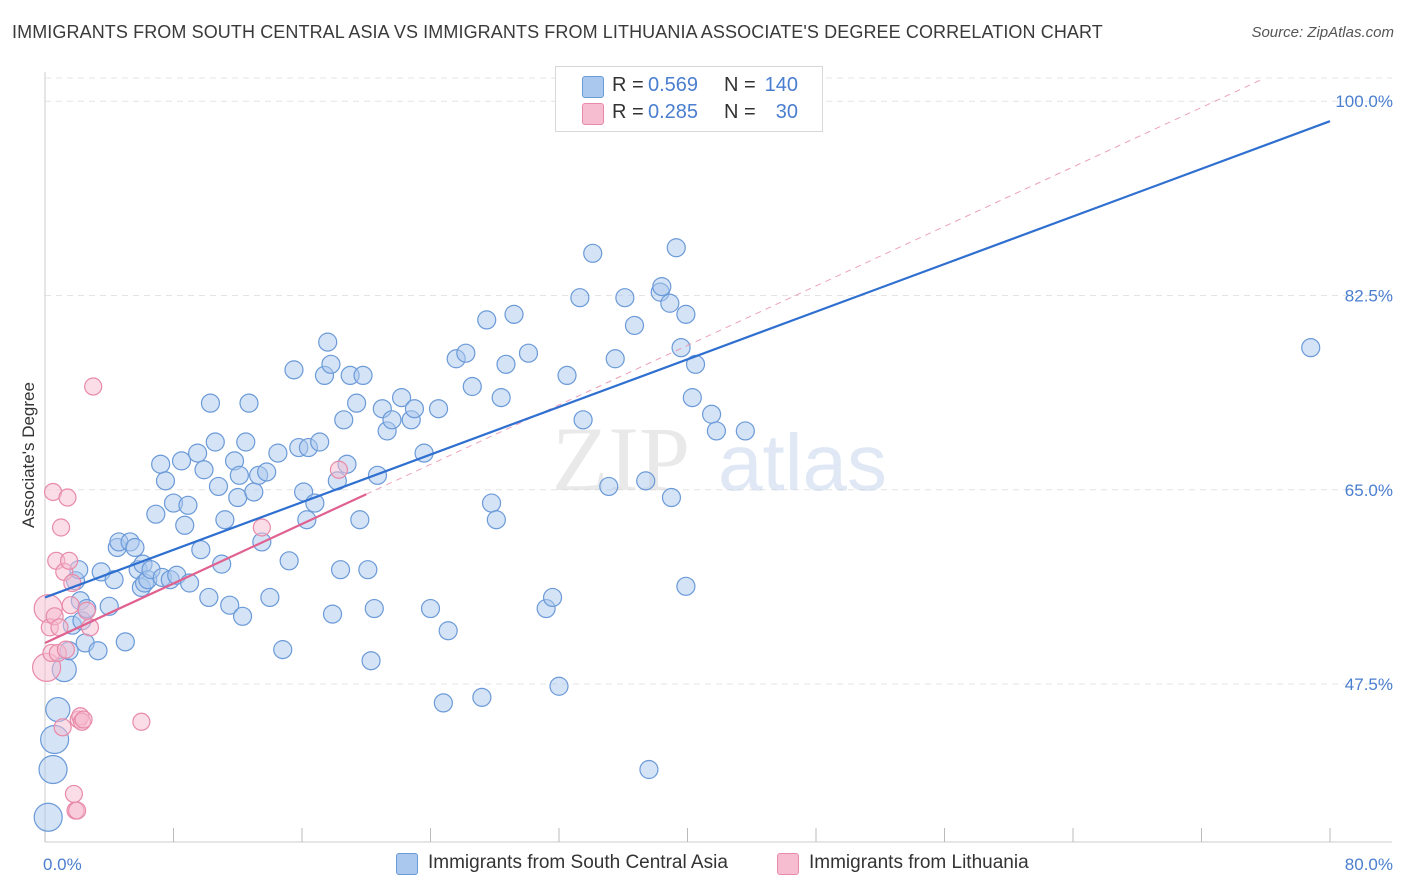  What do you see at coordinates (407, 864) in the screenshot?
I see `legend-swatch-blue` at bounding box center [407, 864].